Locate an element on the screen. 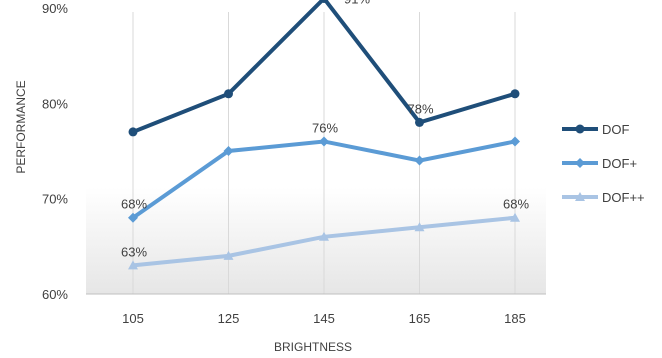 Image resolution: width=662 pixels, height=358 pixels. x-axis-title: BRIGHTNESS is located at coordinates (313, 347).